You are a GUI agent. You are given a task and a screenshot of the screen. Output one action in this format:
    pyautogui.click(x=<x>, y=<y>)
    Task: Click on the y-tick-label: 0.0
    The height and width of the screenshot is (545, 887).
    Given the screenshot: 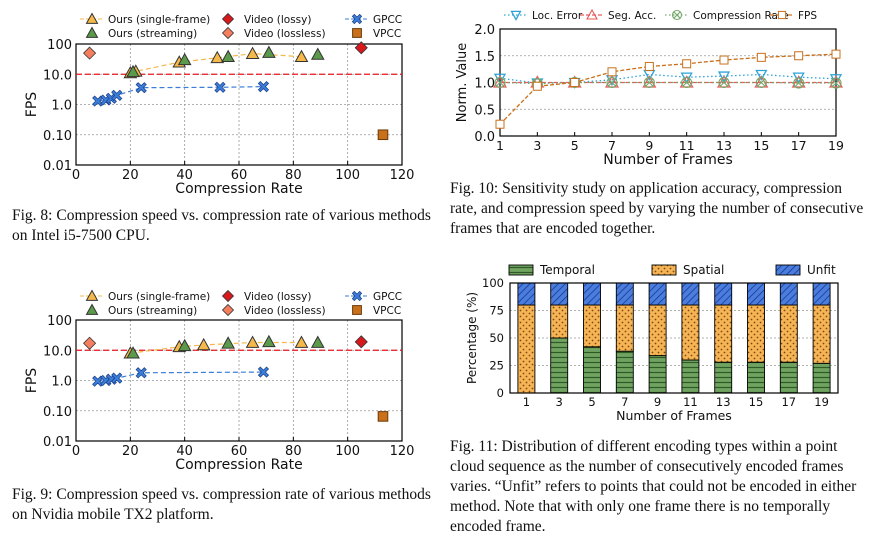 What is the action you would take?
    pyautogui.click(x=484, y=137)
    